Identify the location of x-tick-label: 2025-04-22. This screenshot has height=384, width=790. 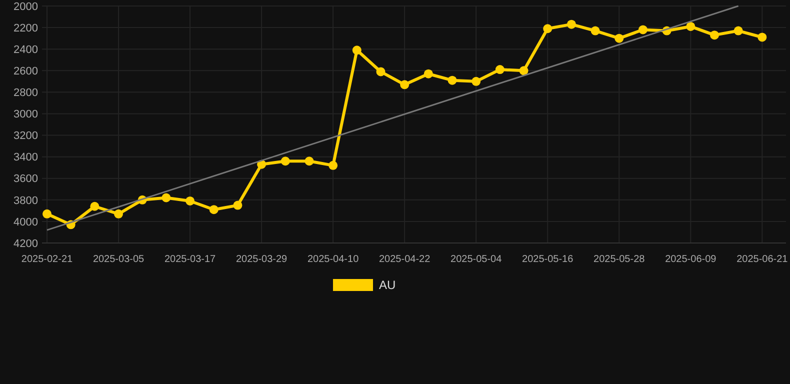
(405, 259).